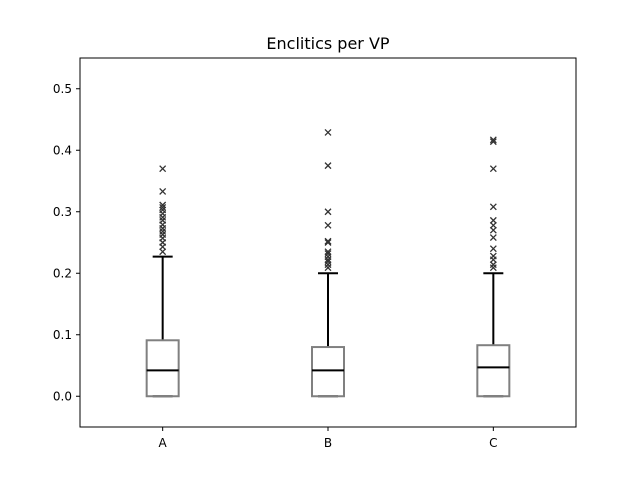 This screenshot has width=640, height=484. What do you see at coordinates (493, 443) in the screenshot?
I see `x-tick-label: C` at bounding box center [493, 443].